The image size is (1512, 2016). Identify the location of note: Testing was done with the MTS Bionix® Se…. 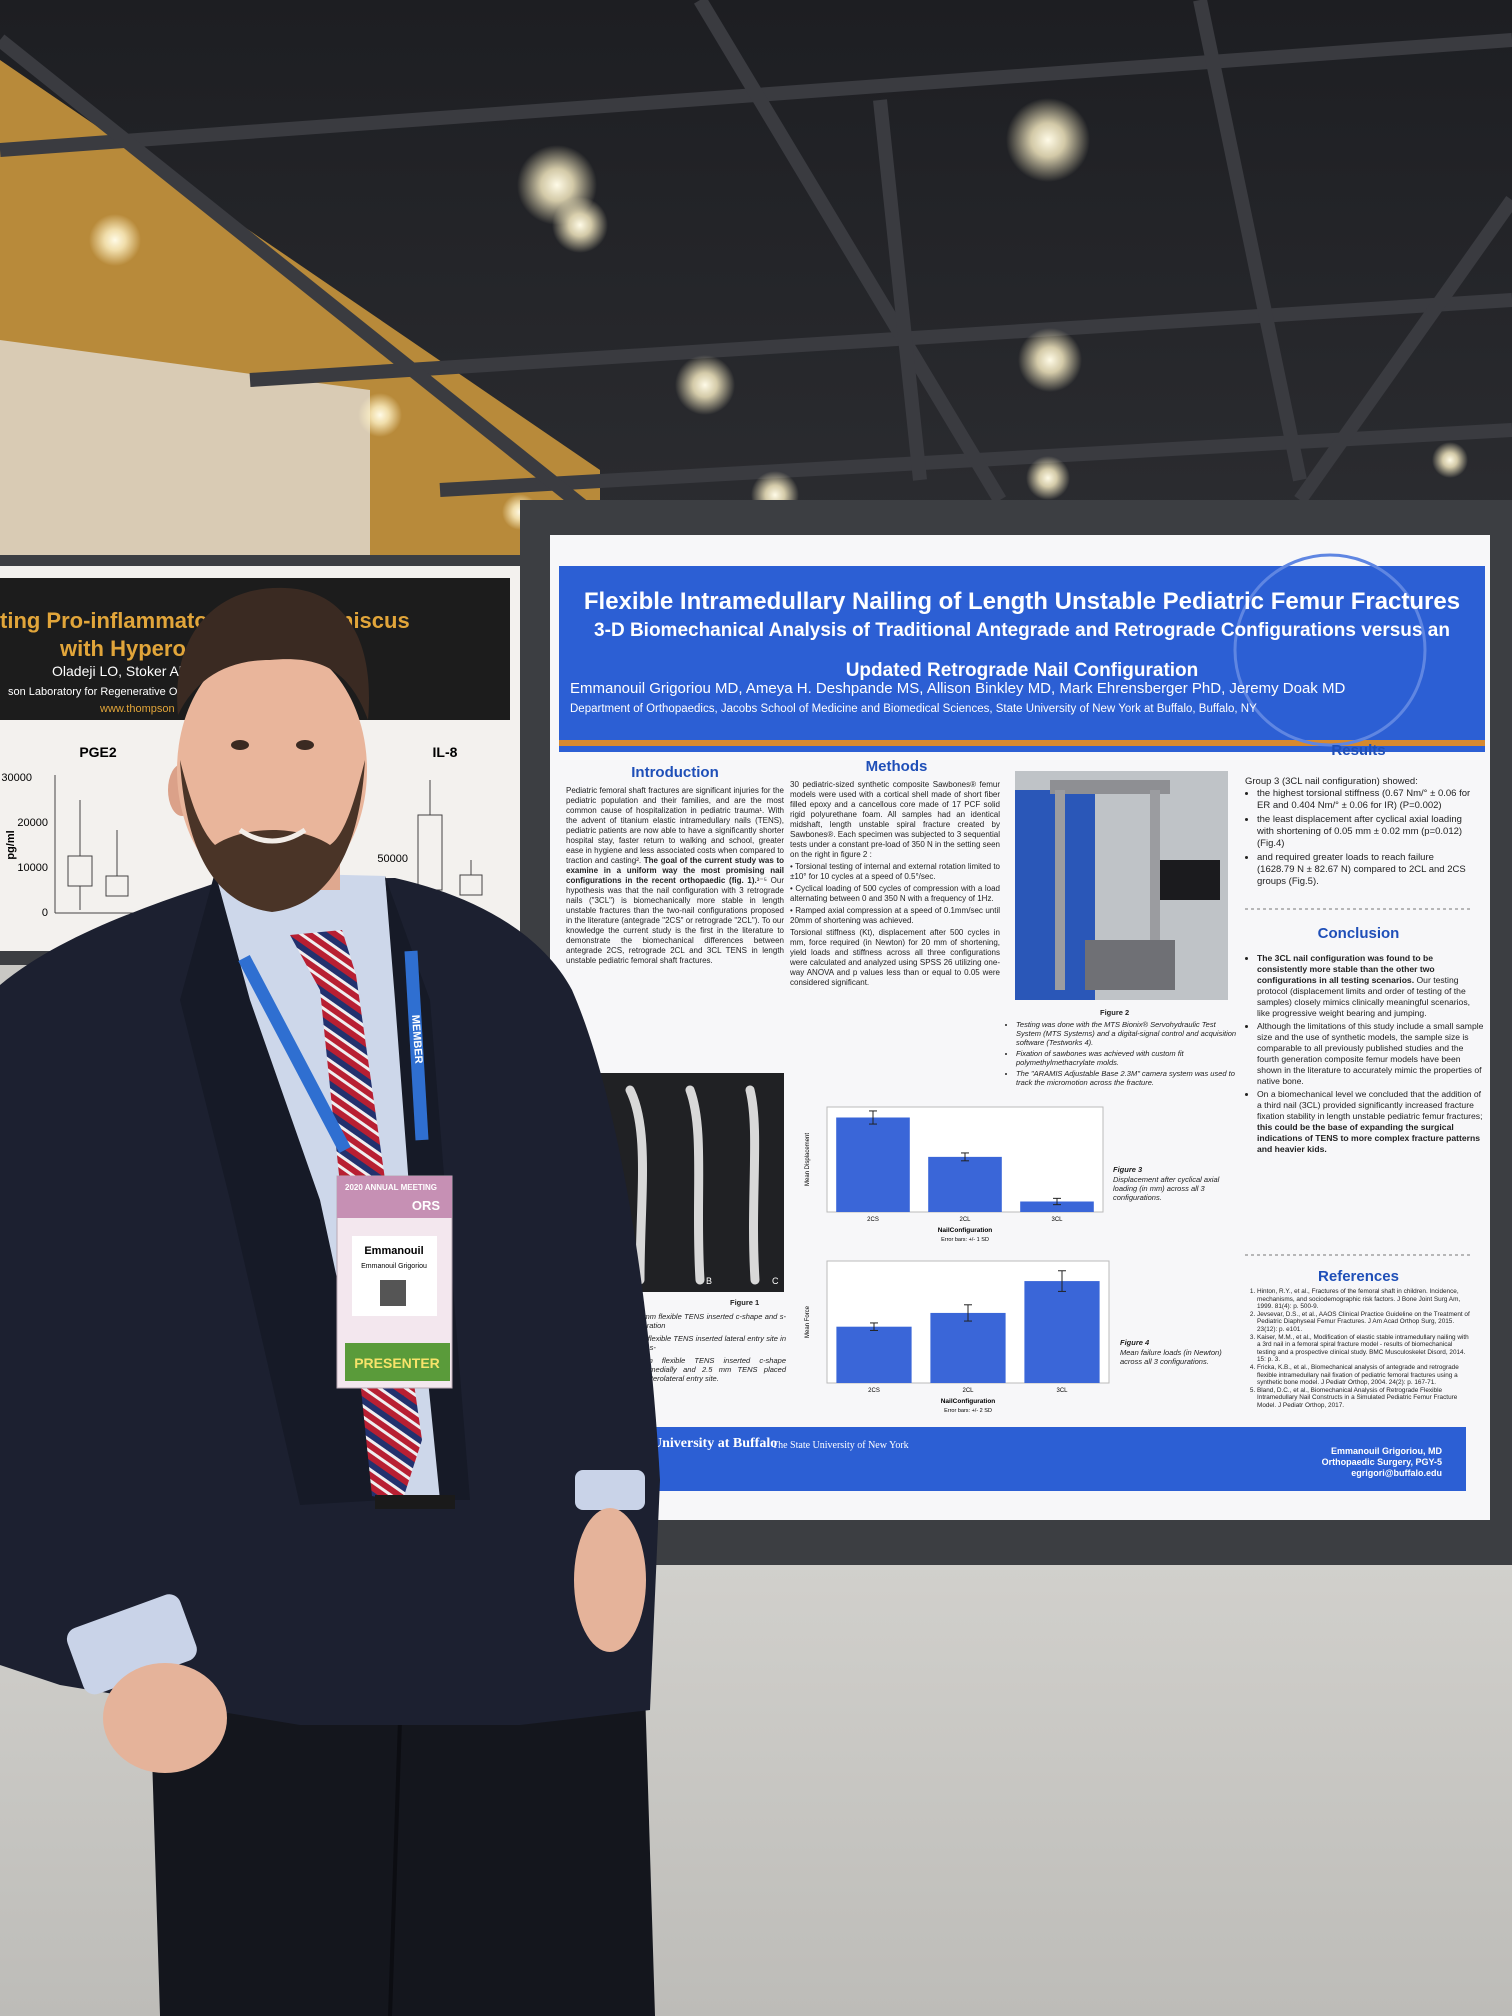
(1128, 1033).